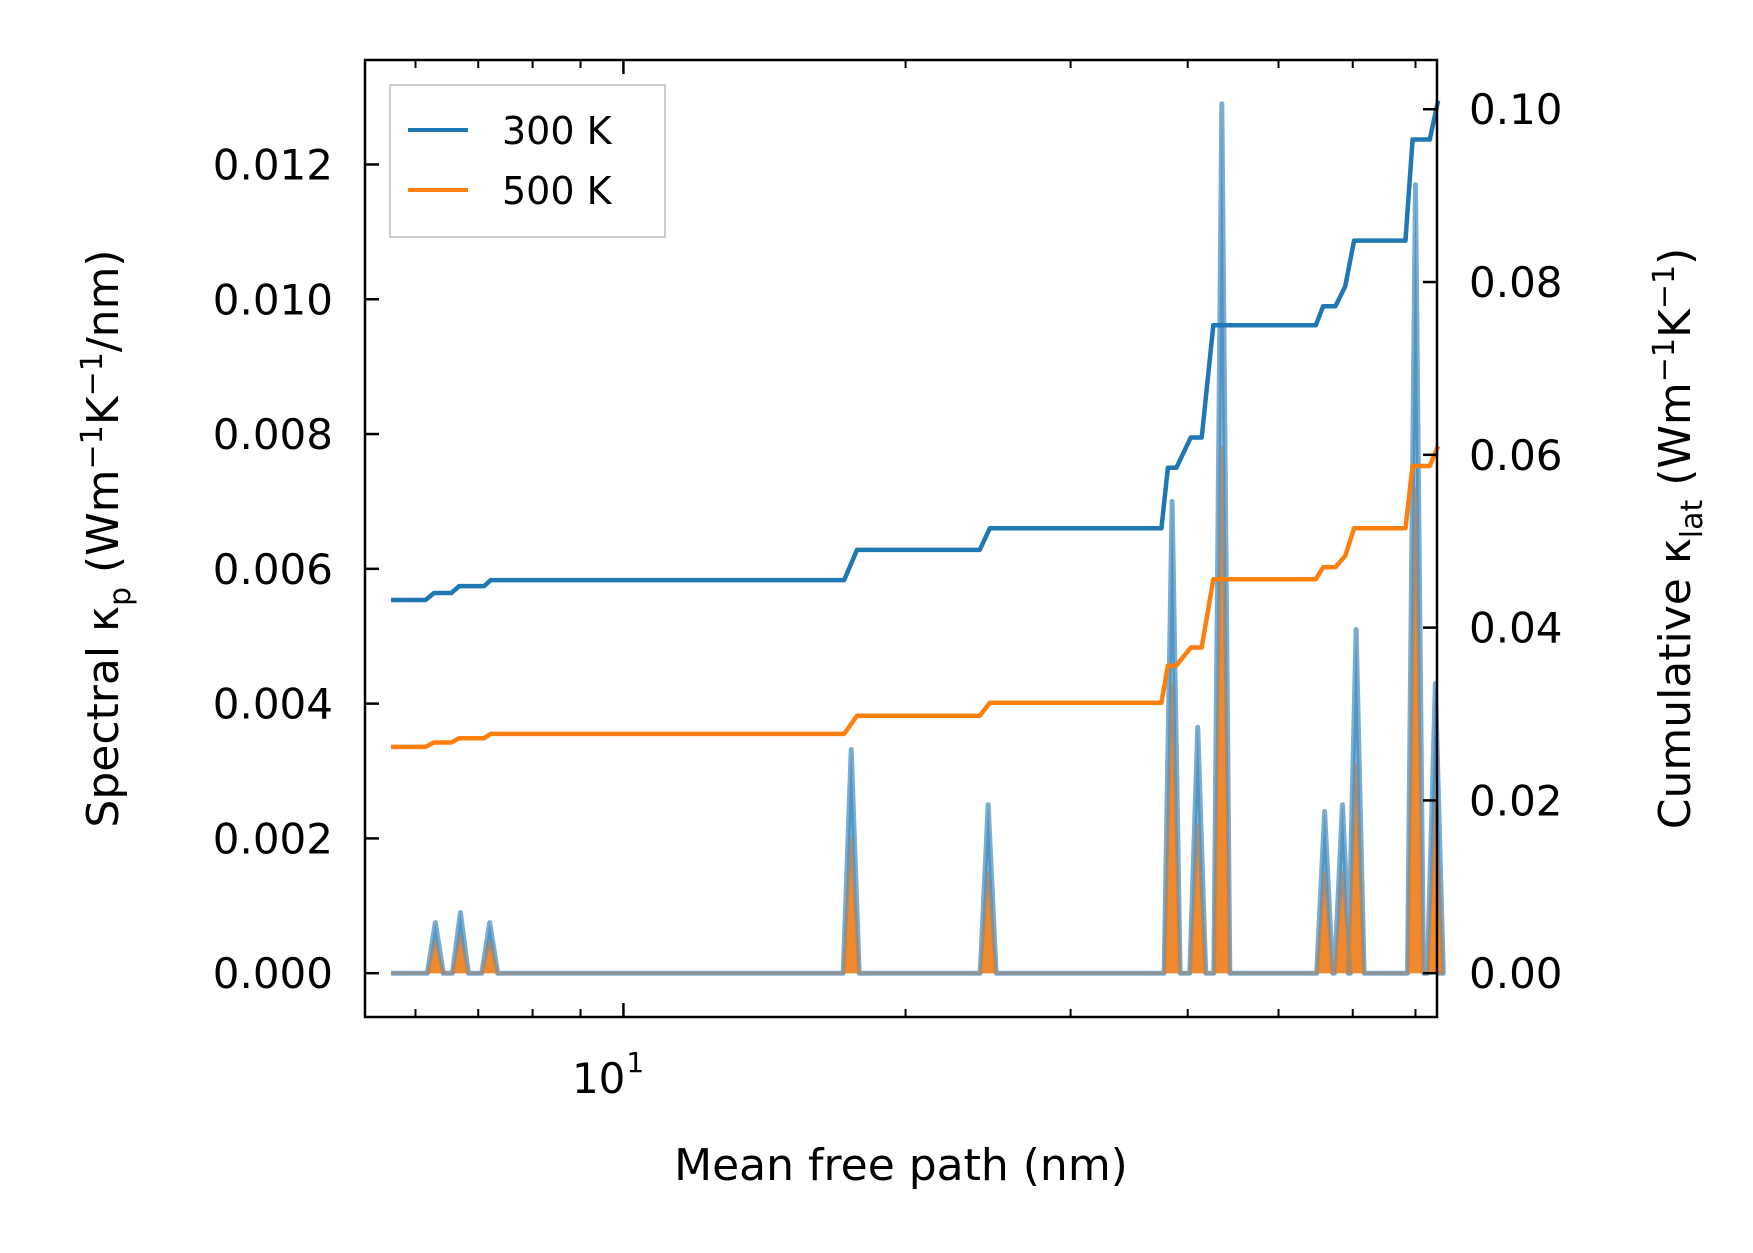 The image size is (1753, 1253). I want to click on legend-label-500k: 500 K, so click(557, 191).